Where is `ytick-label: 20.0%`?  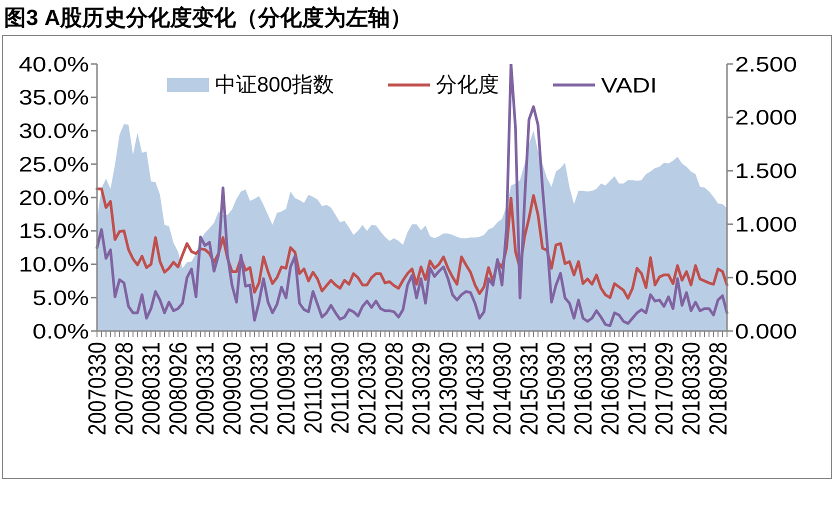 ytick-label: 20.0% is located at coordinates (53, 198).